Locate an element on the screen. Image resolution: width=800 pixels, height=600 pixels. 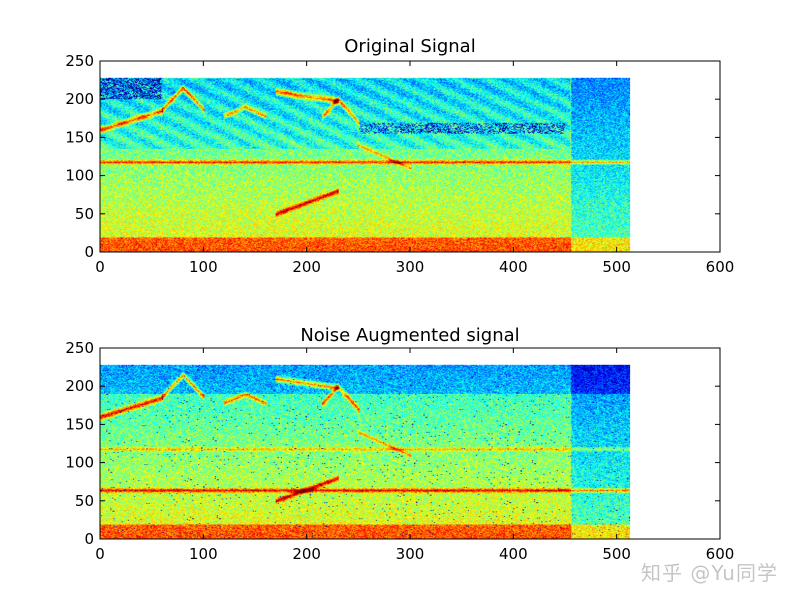
watermark: 知乎 @Yu同学 is located at coordinates (709, 573).